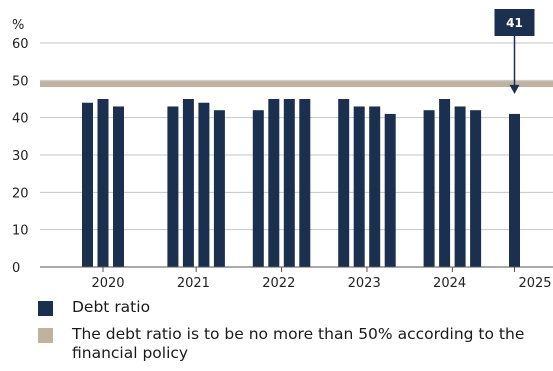  What do you see at coordinates (45, 308) in the screenshot?
I see `legend-swatch-debt-ratio` at bounding box center [45, 308].